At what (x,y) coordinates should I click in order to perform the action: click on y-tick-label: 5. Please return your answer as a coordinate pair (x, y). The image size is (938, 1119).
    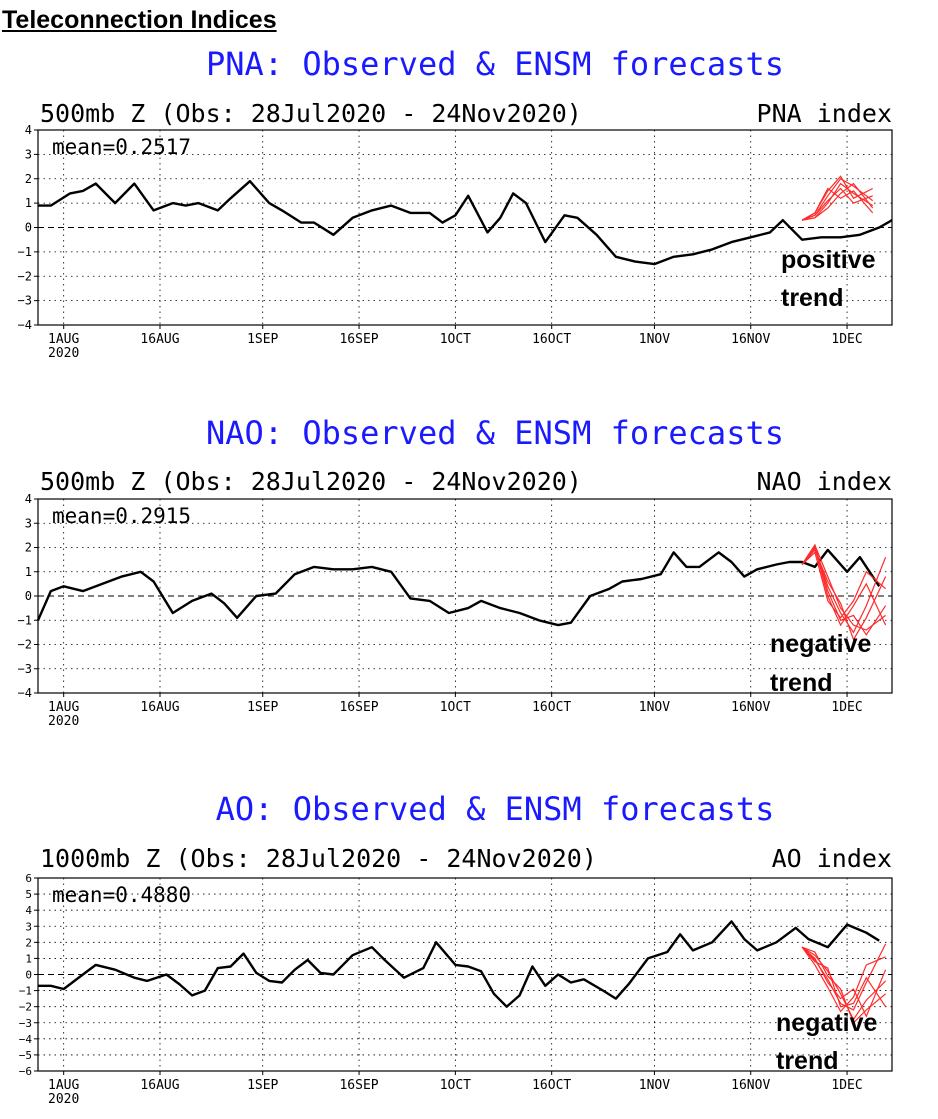
    Looking at the image, I should click on (28, 894).